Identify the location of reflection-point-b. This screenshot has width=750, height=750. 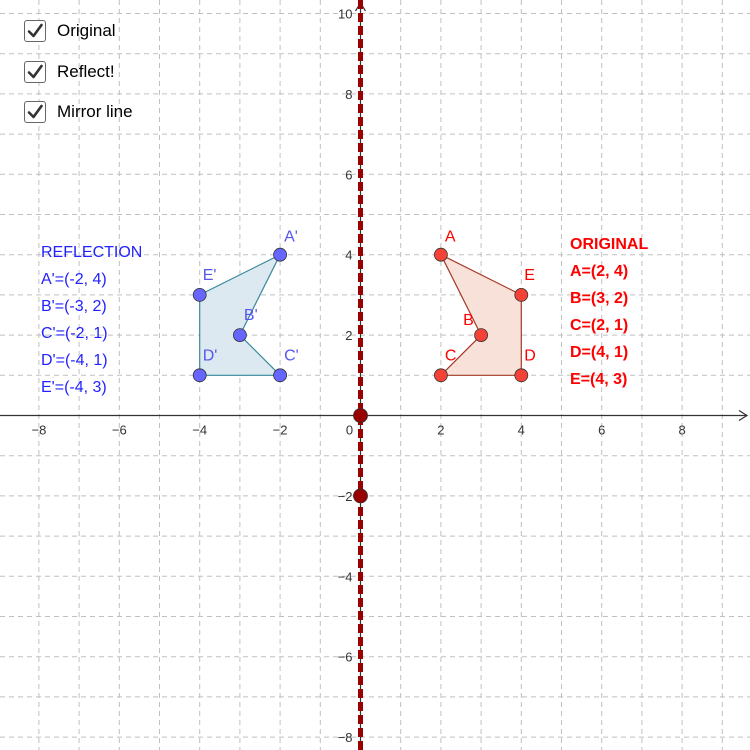
(239, 335).